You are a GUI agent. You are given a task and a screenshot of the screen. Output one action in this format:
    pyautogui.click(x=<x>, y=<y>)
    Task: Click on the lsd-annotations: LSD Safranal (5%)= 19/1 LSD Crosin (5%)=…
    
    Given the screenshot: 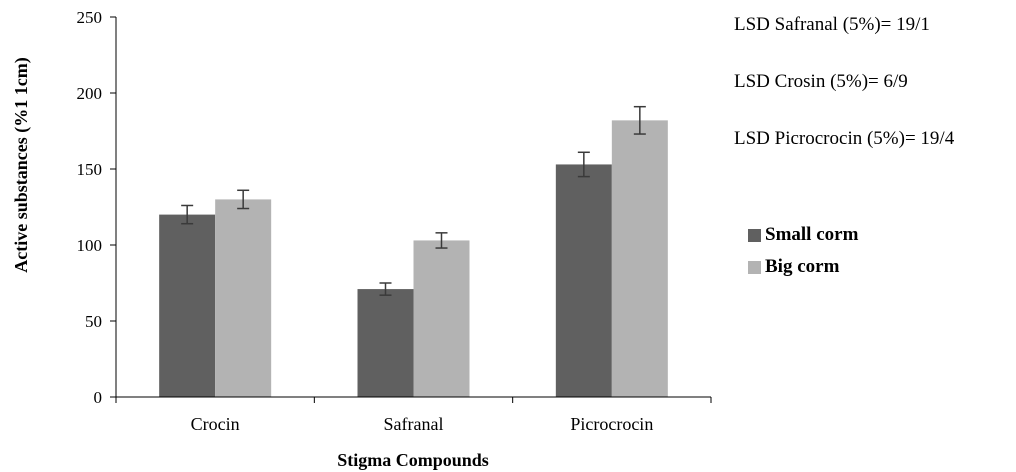 What is the action you would take?
    pyautogui.click(x=844, y=99)
    